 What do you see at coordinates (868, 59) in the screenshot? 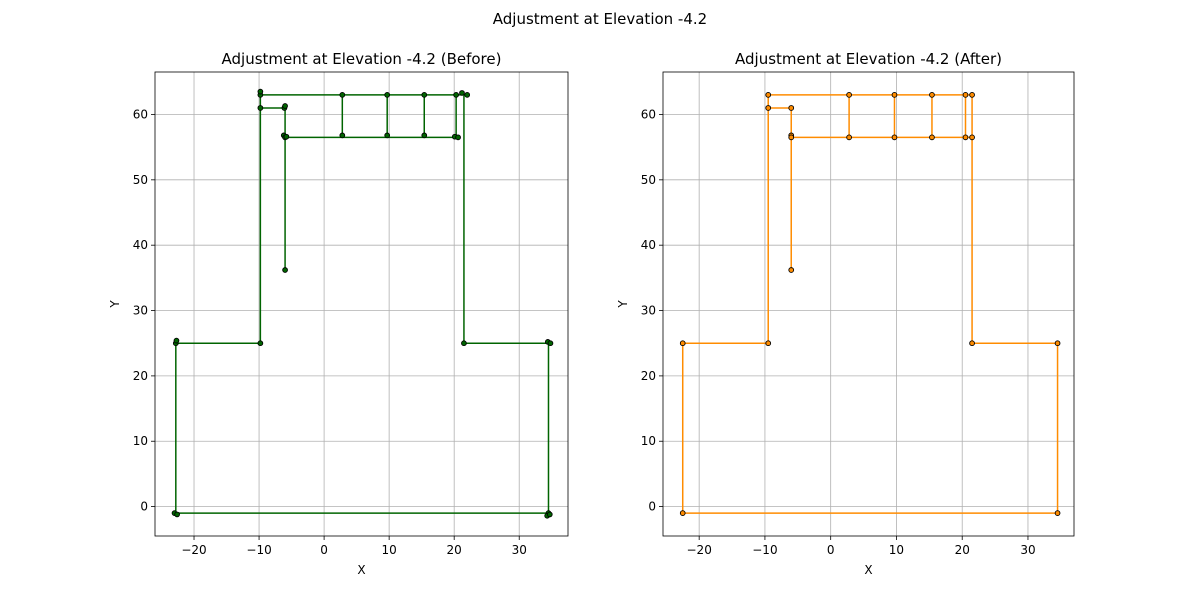
I see `axes-title: Adjustment at Elevation -4.2 (After)` at bounding box center [868, 59].